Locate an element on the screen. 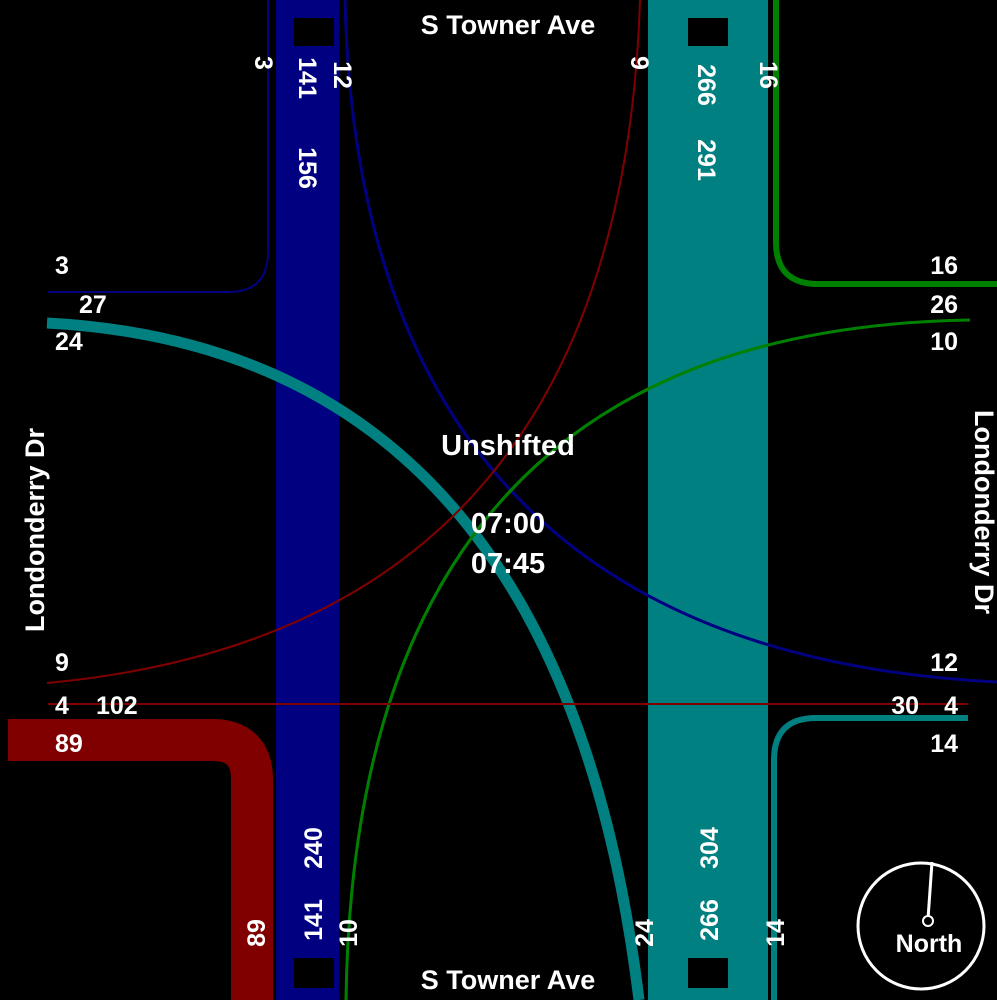  south-count-teal: 24 is located at coordinates (645, 933).